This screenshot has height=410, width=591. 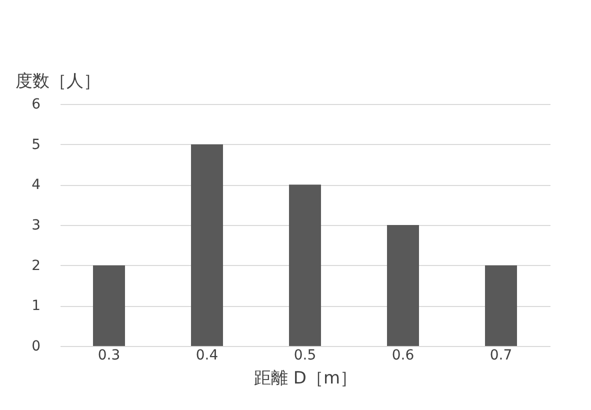 What do you see at coordinates (36, 226) in the screenshot?
I see `y-tick-label: 3` at bounding box center [36, 226].